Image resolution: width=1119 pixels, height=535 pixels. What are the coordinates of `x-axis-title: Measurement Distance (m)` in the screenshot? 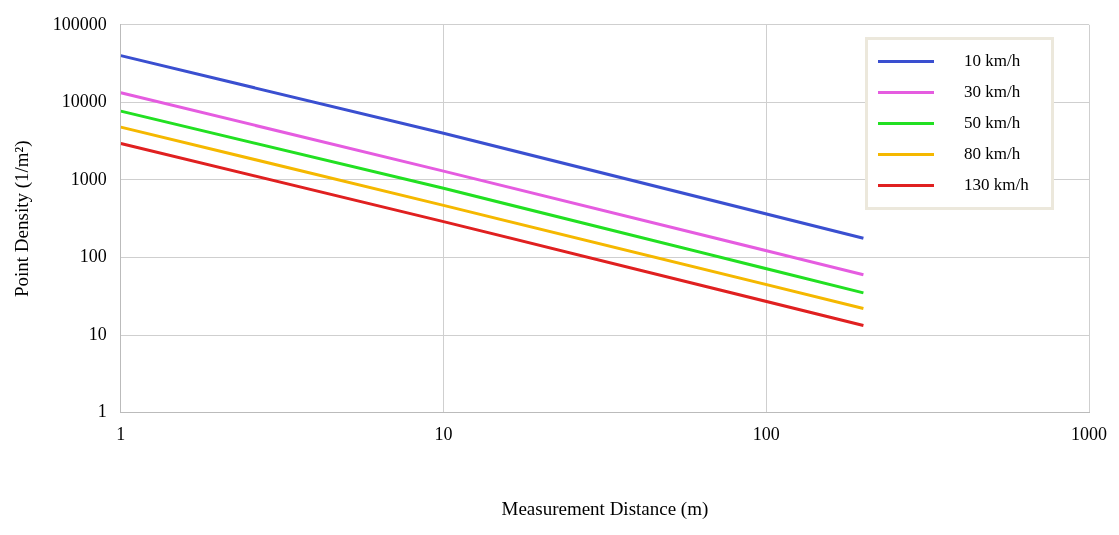 It's located at (605, 508).